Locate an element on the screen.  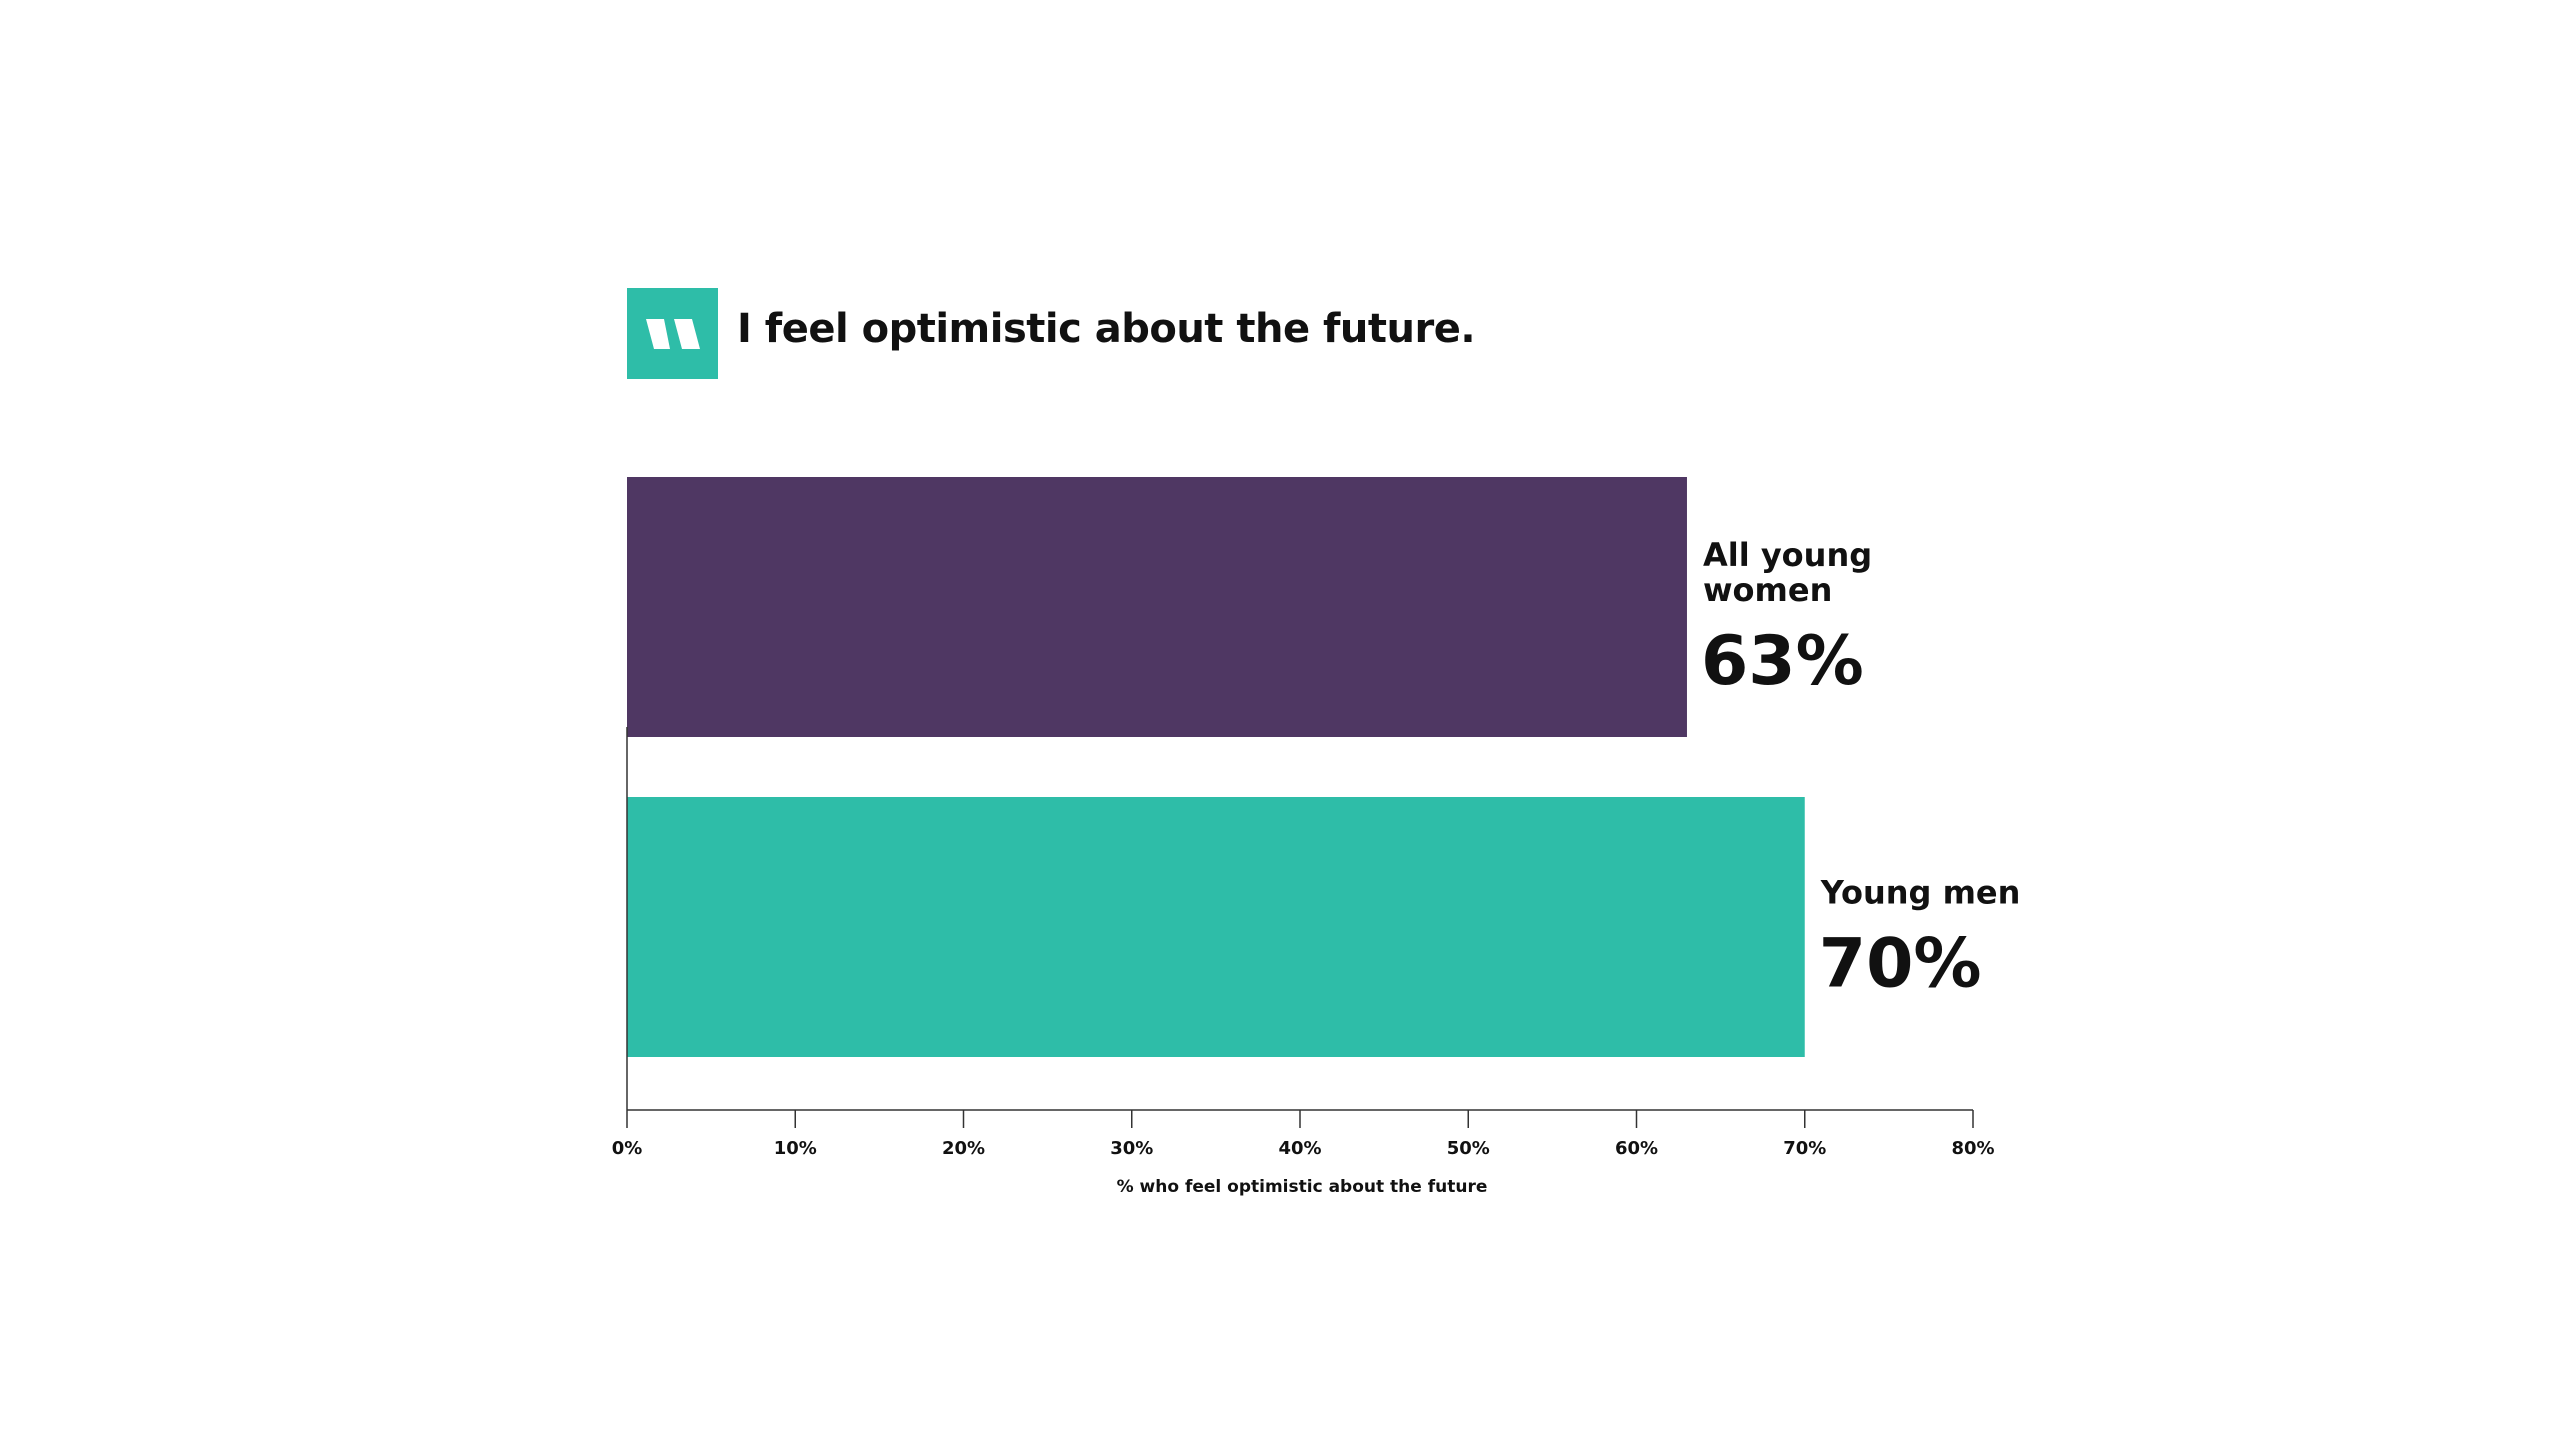
x-tick-label: 80% is located at coordinates (1972, 1148).